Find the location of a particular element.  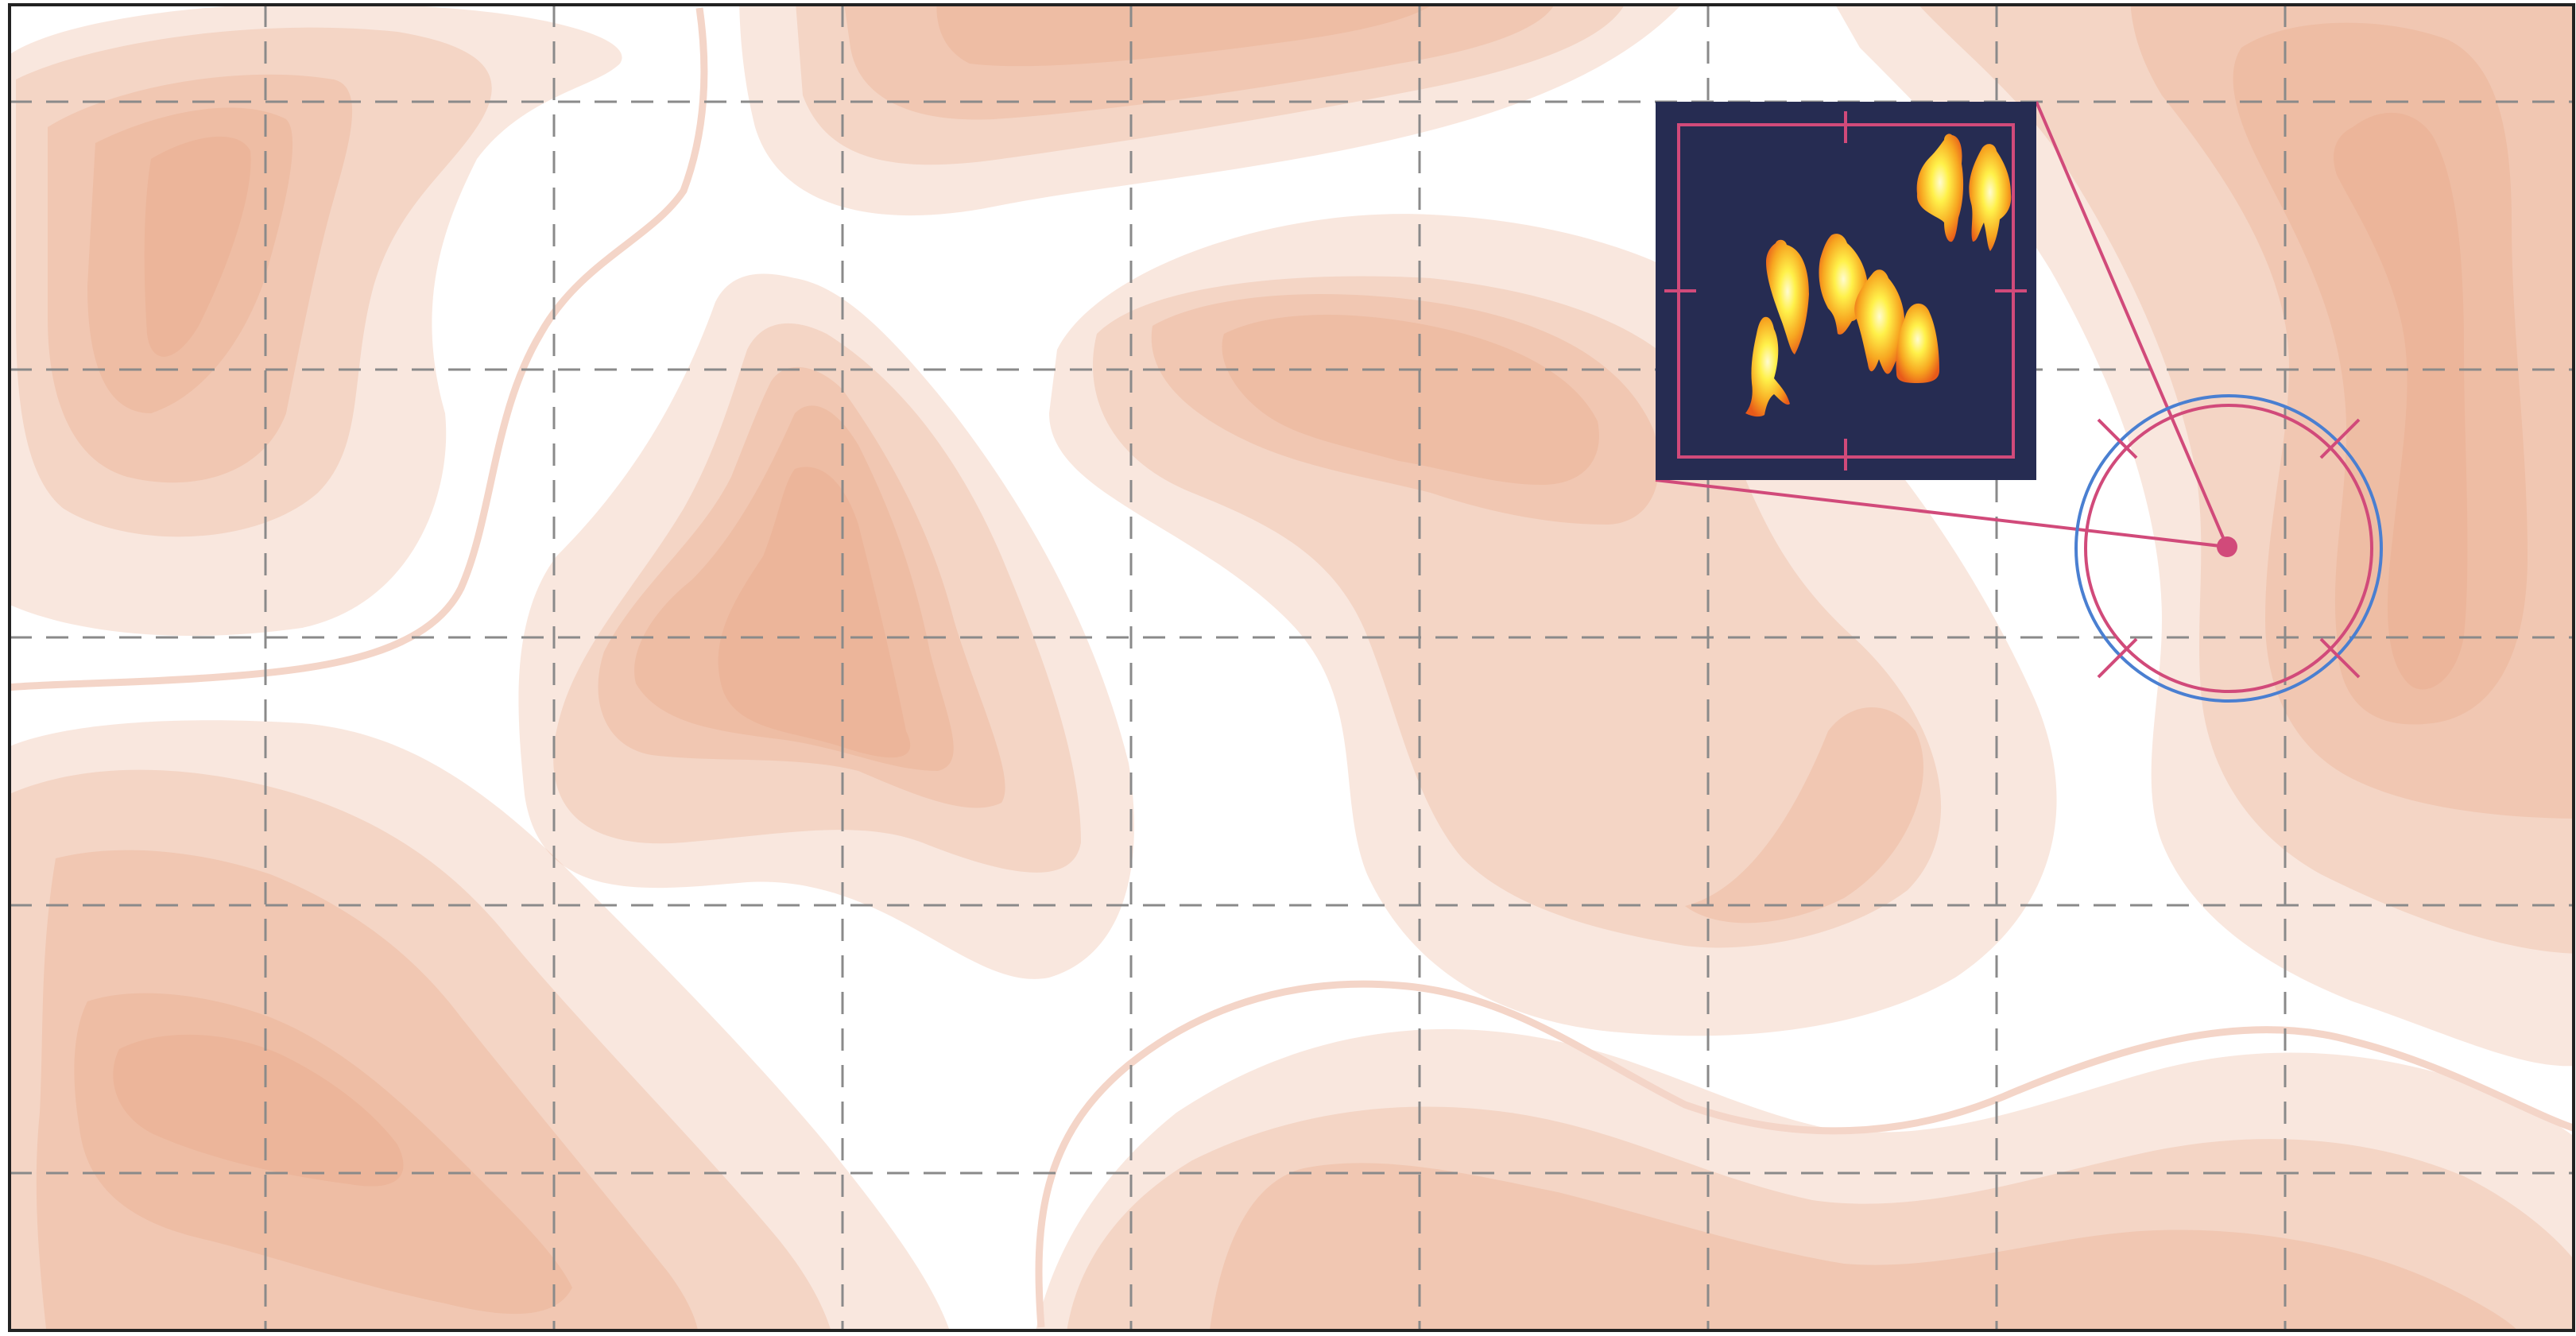

crosshair-reticle-icon is located at coordinates (2228, 548).